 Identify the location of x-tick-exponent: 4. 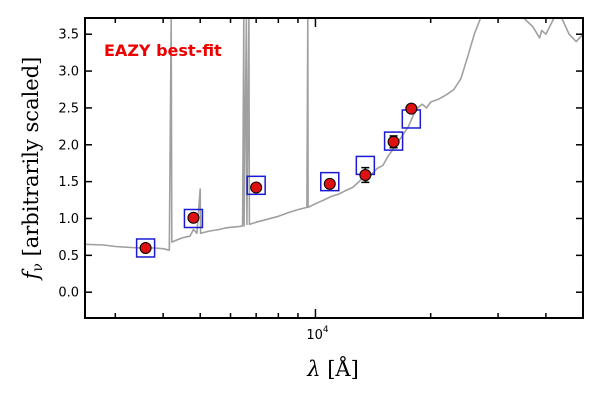
(326, 330).